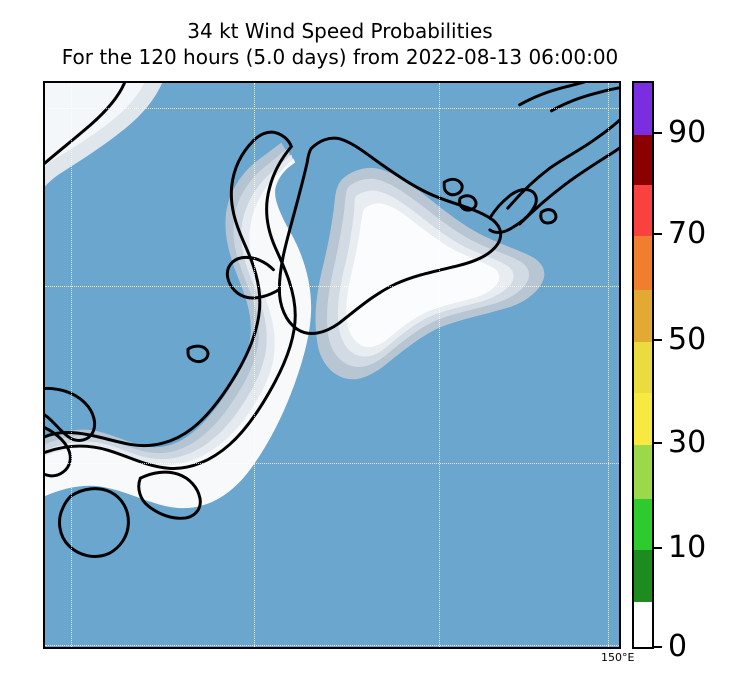 The image size is (742, 689). I want to click on colorbar, so click(643, 365).